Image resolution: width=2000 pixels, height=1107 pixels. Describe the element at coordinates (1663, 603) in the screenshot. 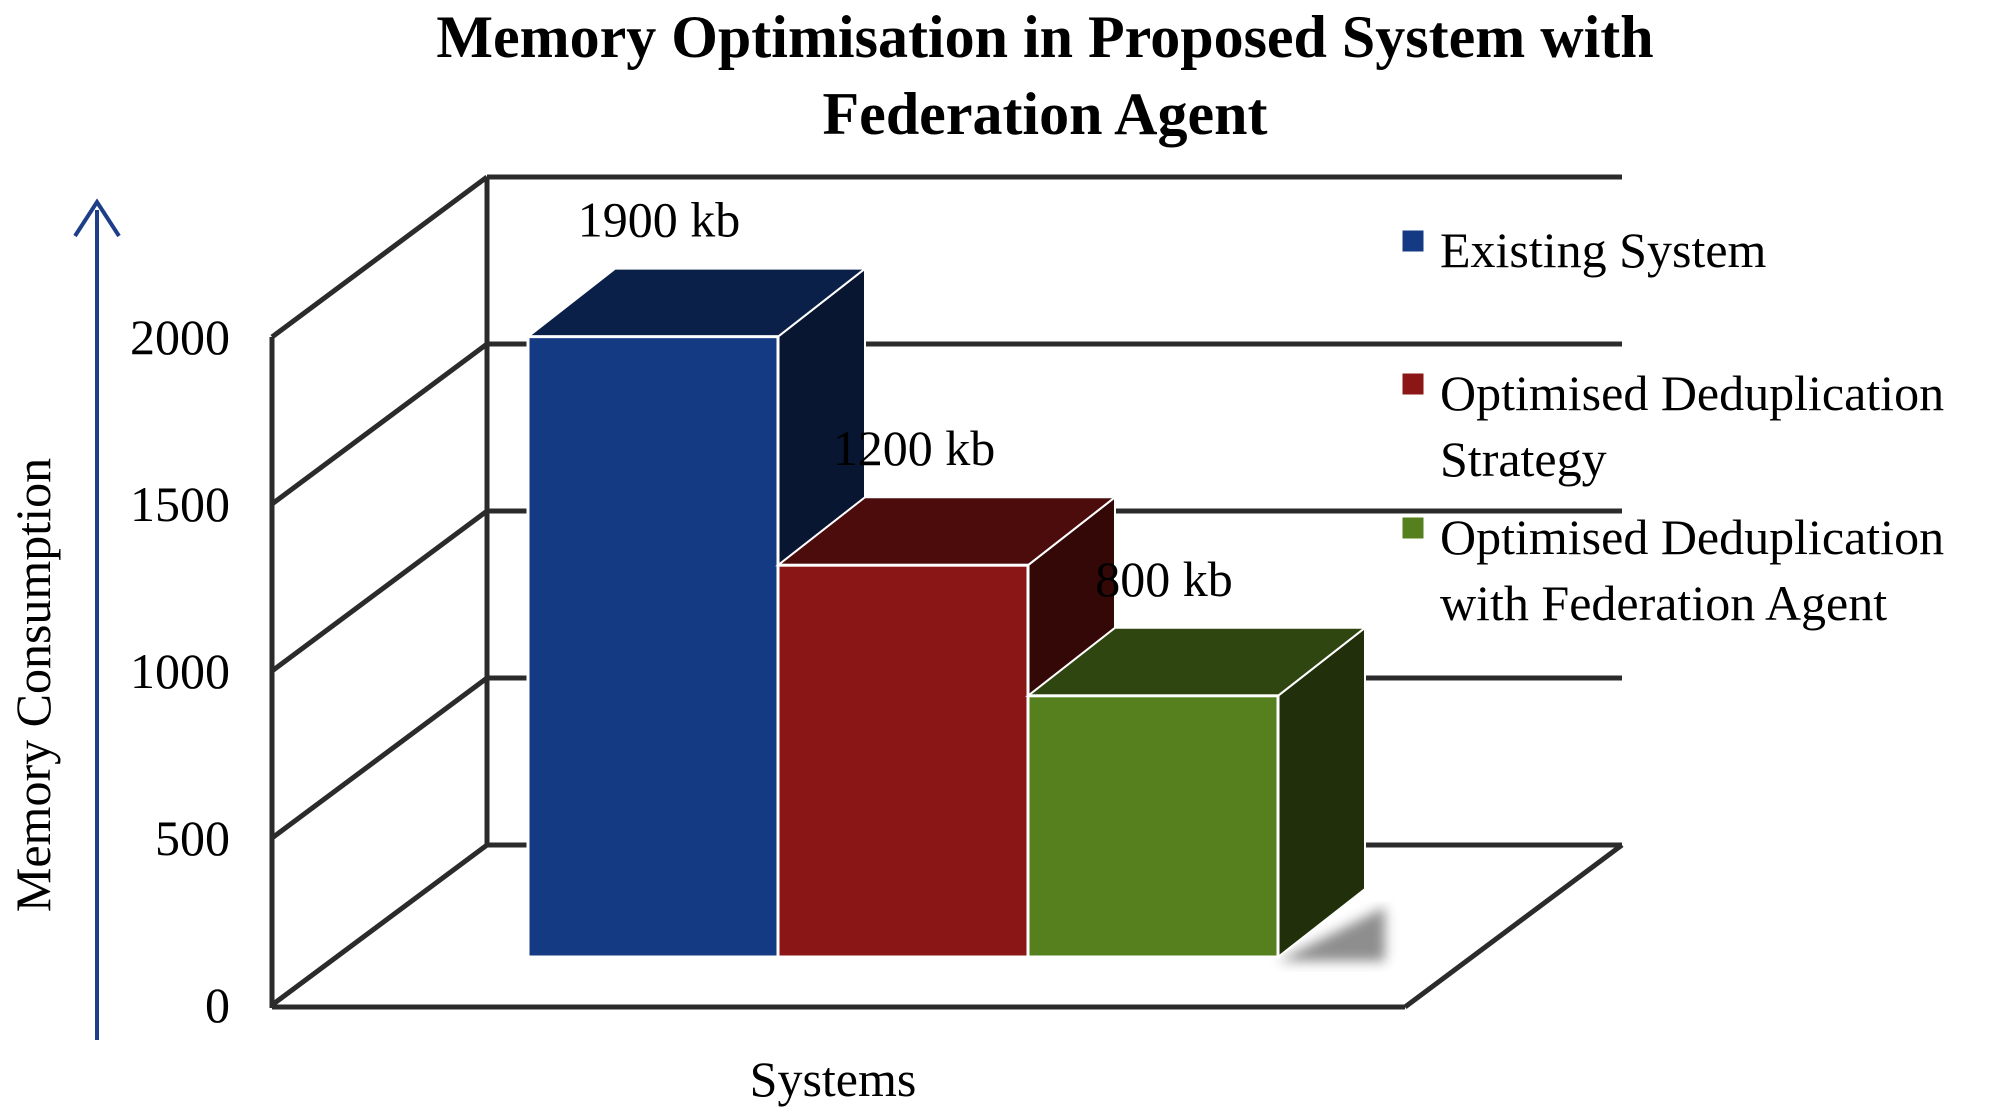

I see `legend-label: with Federation Agent` at that location.